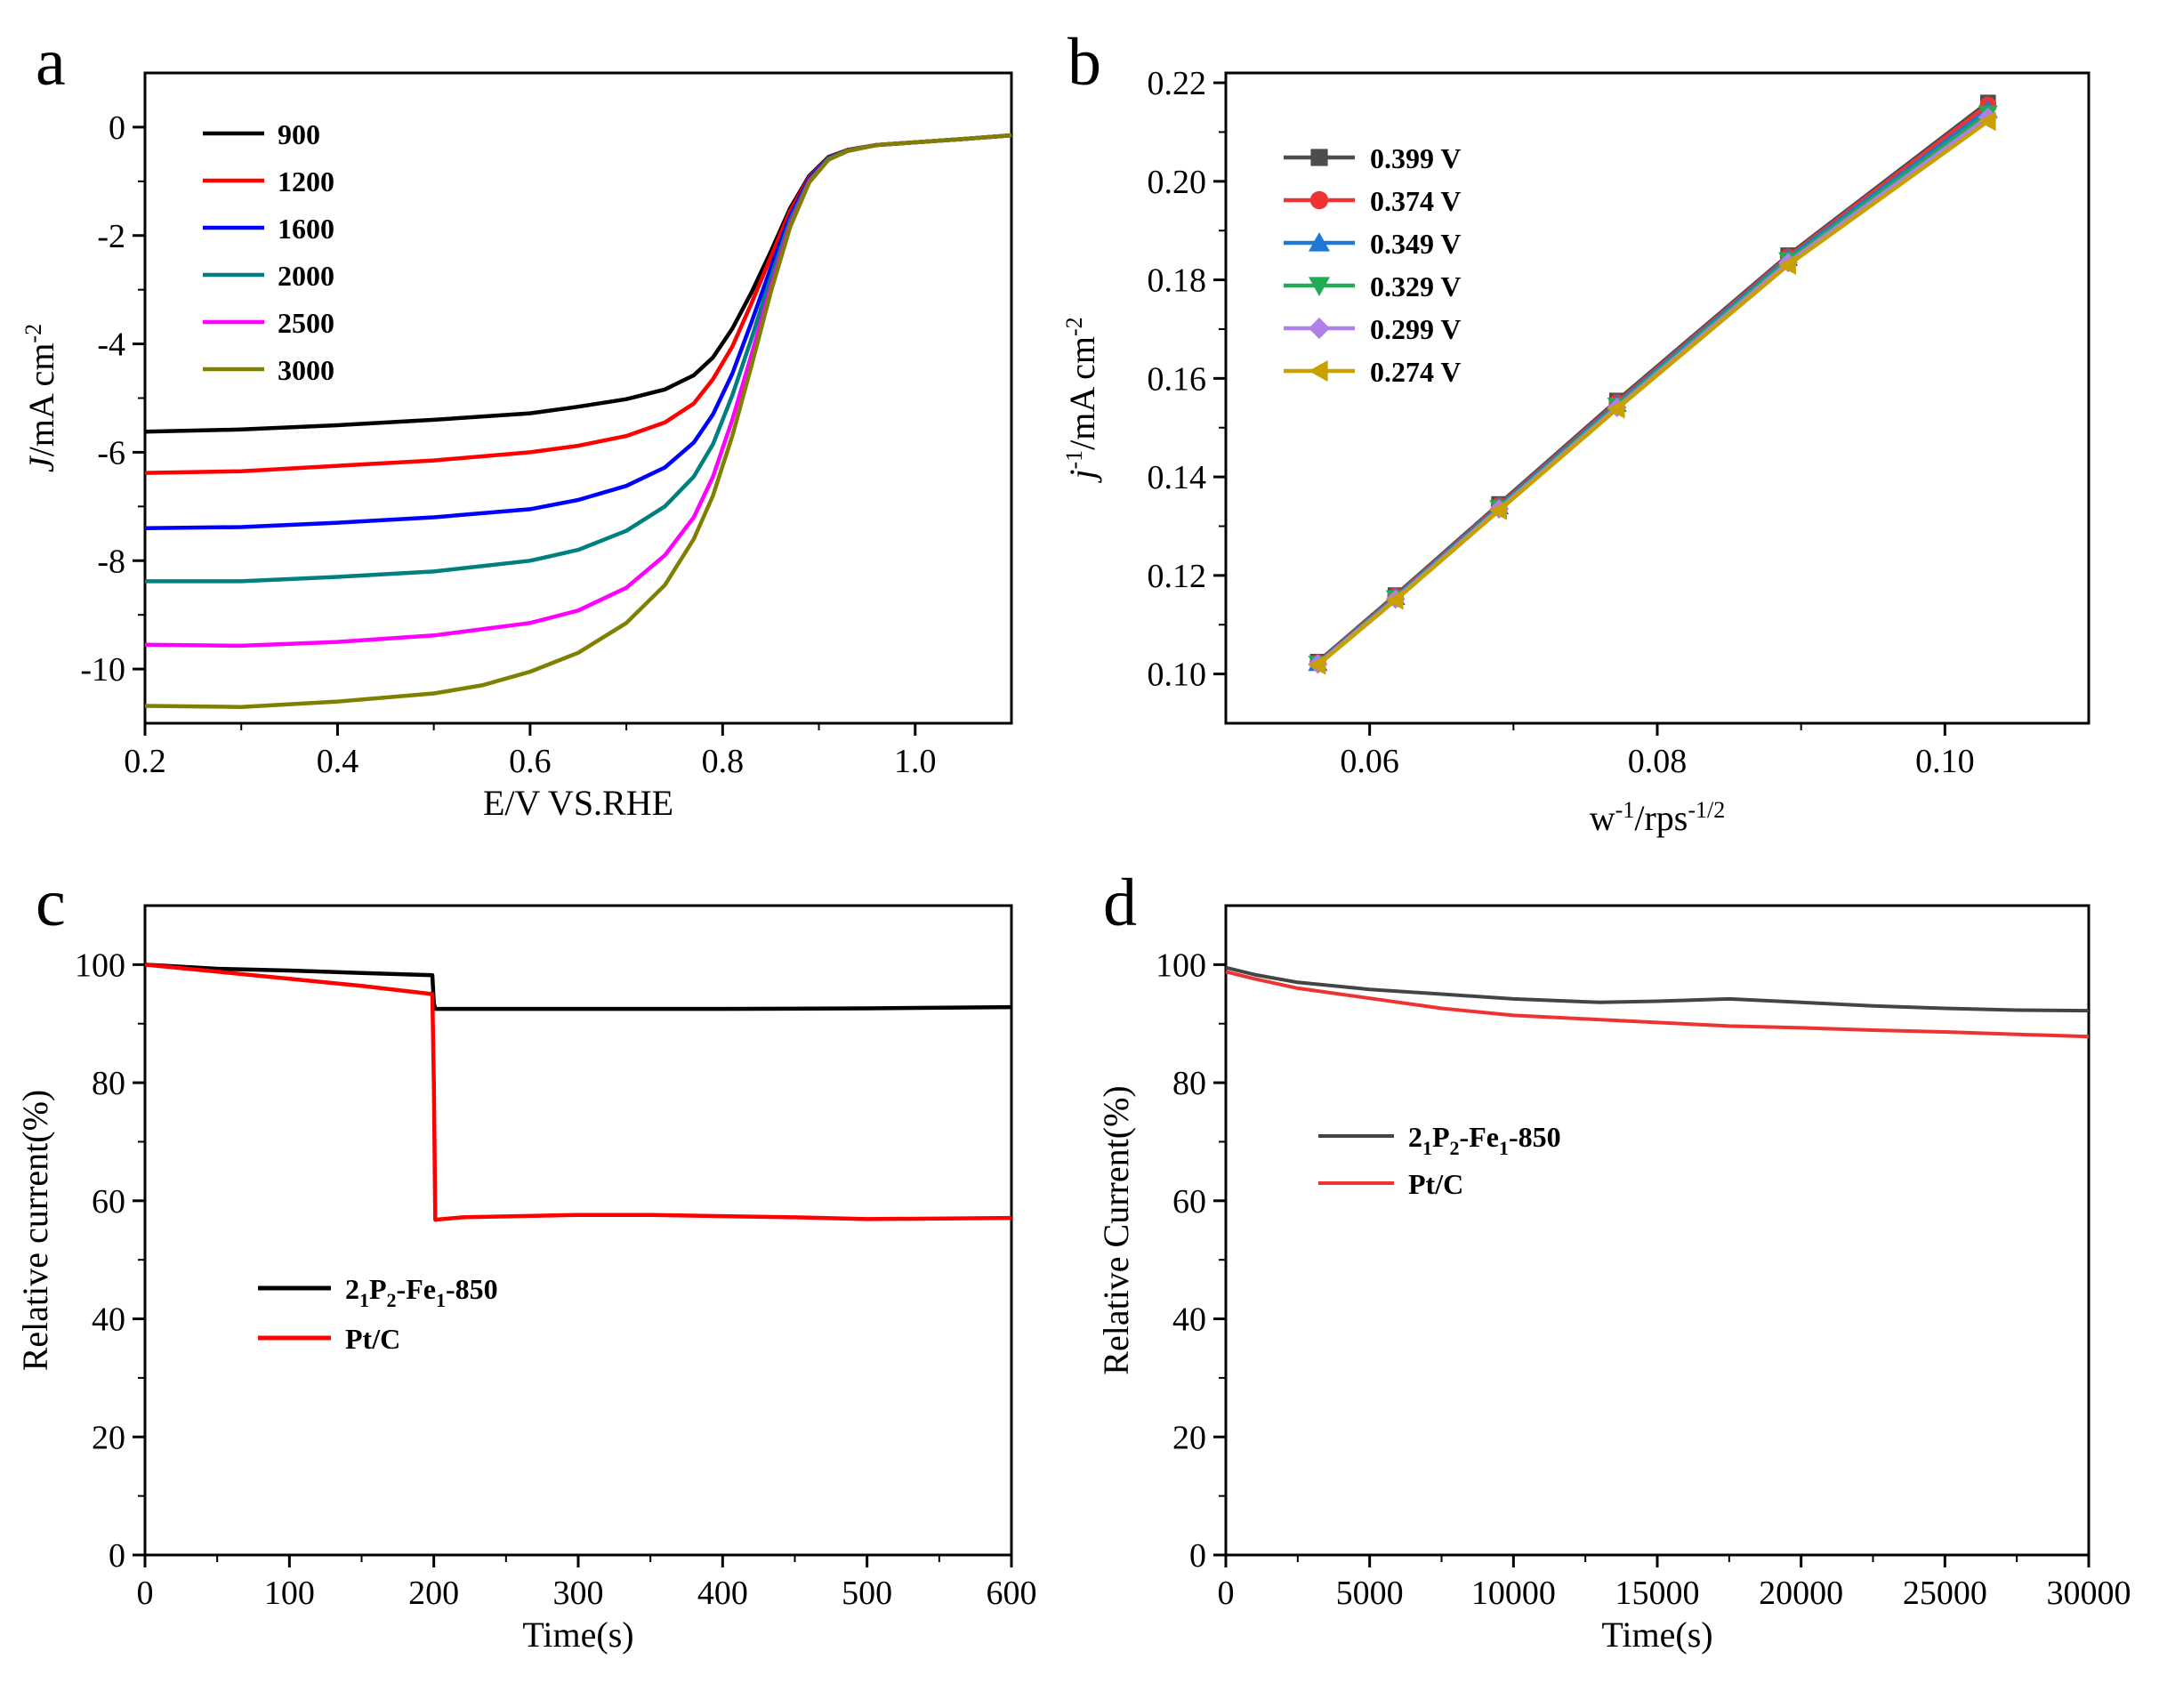 This screenshot has height=1708, width=2159. I want to click on y-tick-label: 0.14, so click(1177, 477).